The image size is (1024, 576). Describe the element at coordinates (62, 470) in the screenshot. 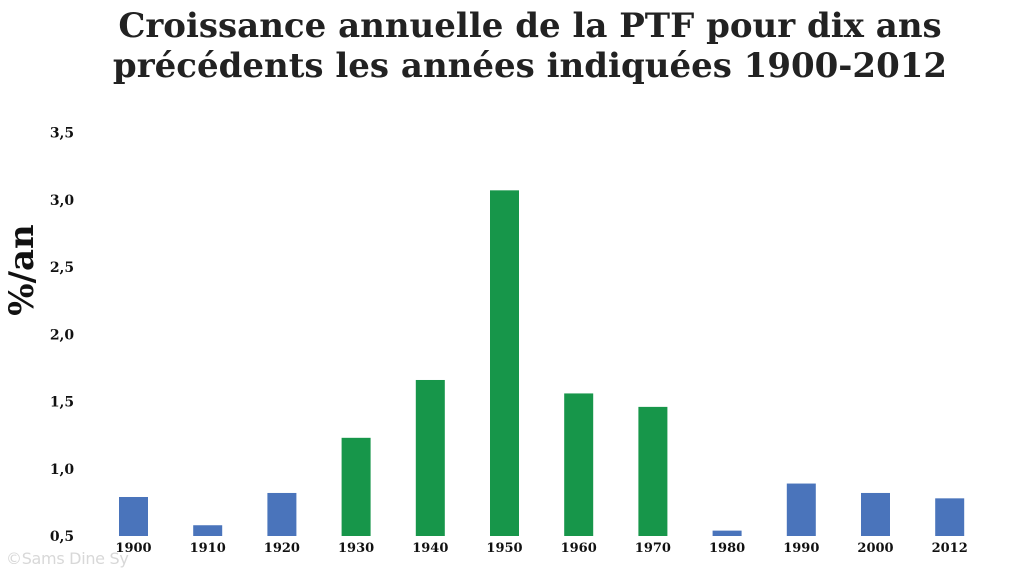

I see `y-tick-label: 1,0` at that location.